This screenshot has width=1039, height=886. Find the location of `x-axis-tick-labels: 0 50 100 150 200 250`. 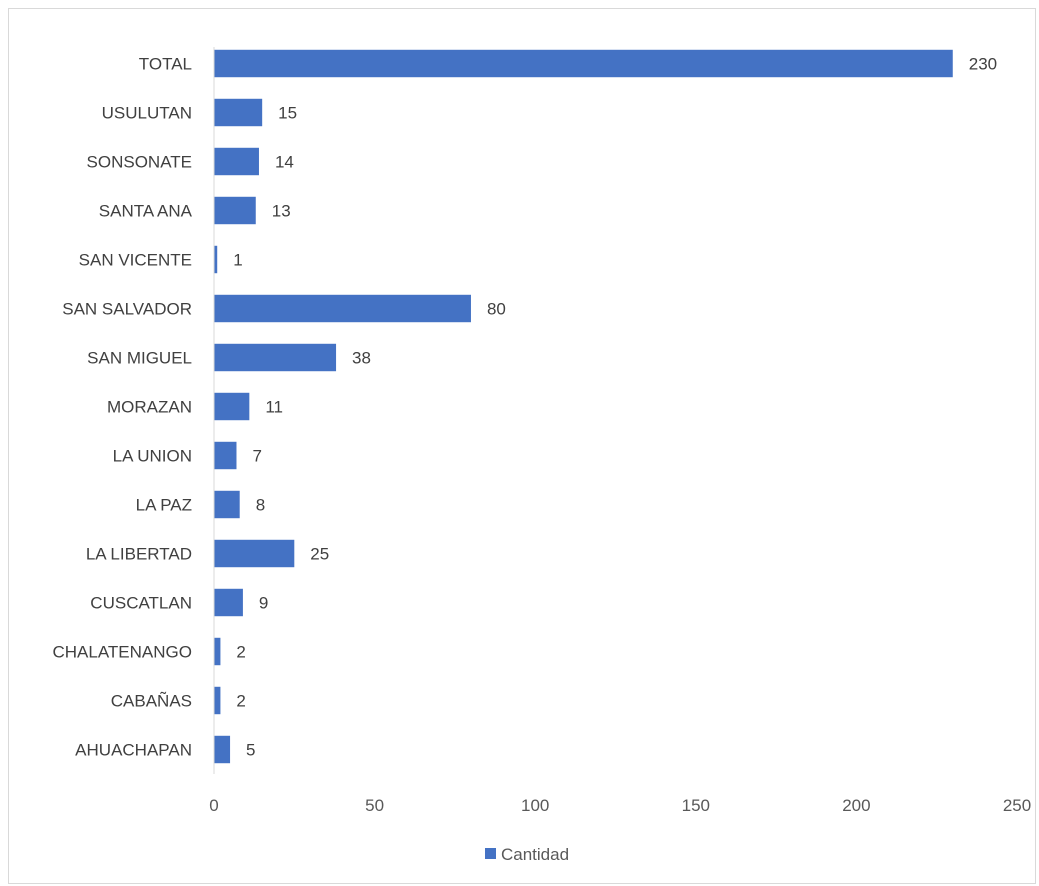

x-axis-tick-labels: 0 50 100 150 200 250 is located at coordinates (620, 805).